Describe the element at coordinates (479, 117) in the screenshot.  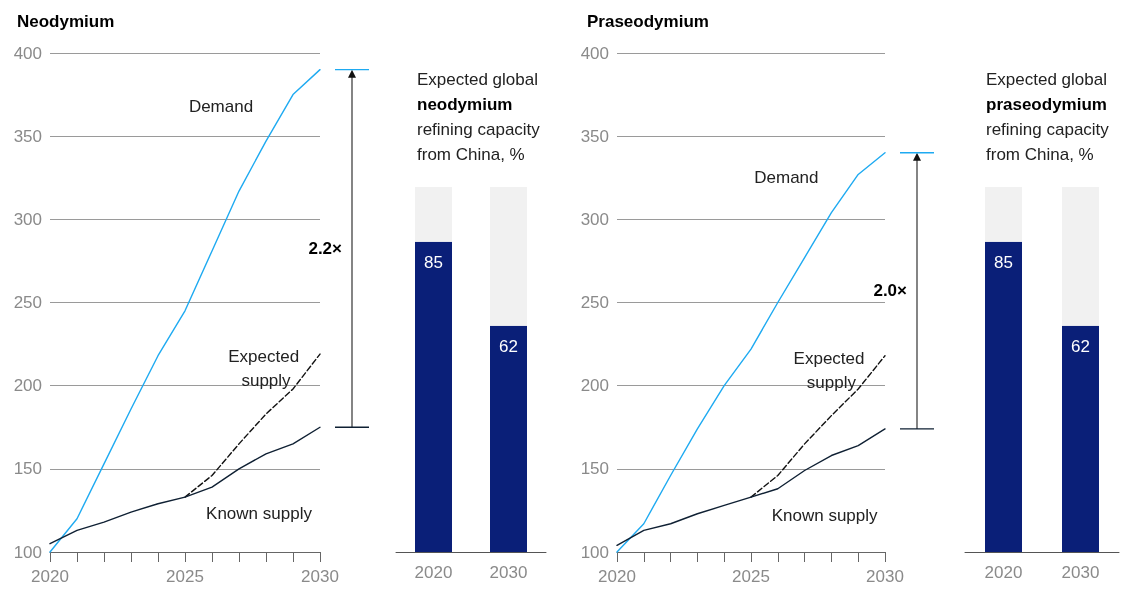
I see `chart-title: Expected global neodymium refining capacity from China, %` at that location.